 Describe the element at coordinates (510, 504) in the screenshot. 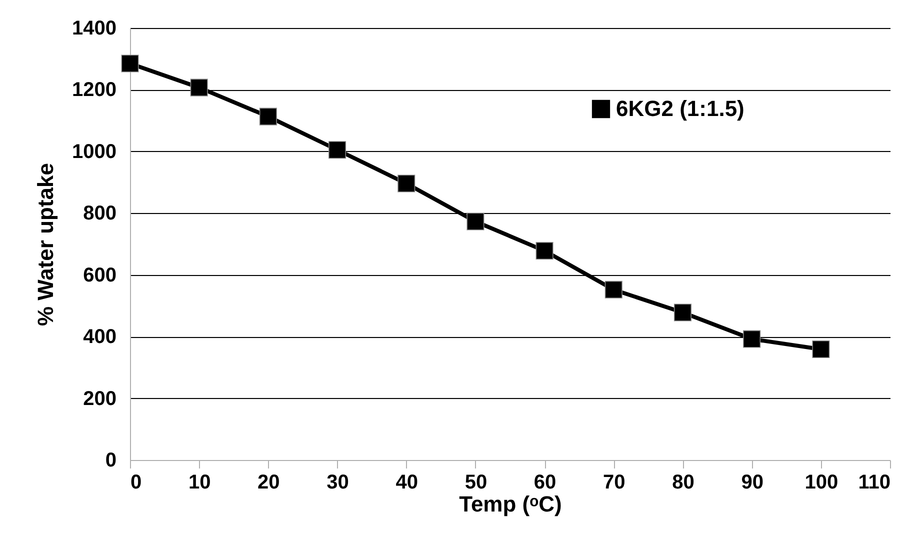

I see `x-axis-title: Temp (ᵒC)` at that location.